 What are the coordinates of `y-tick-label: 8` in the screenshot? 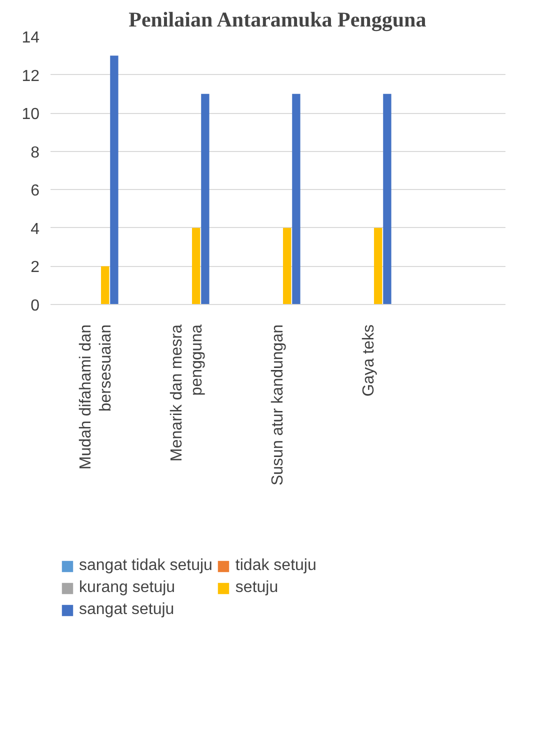 It's located at (35, 153).